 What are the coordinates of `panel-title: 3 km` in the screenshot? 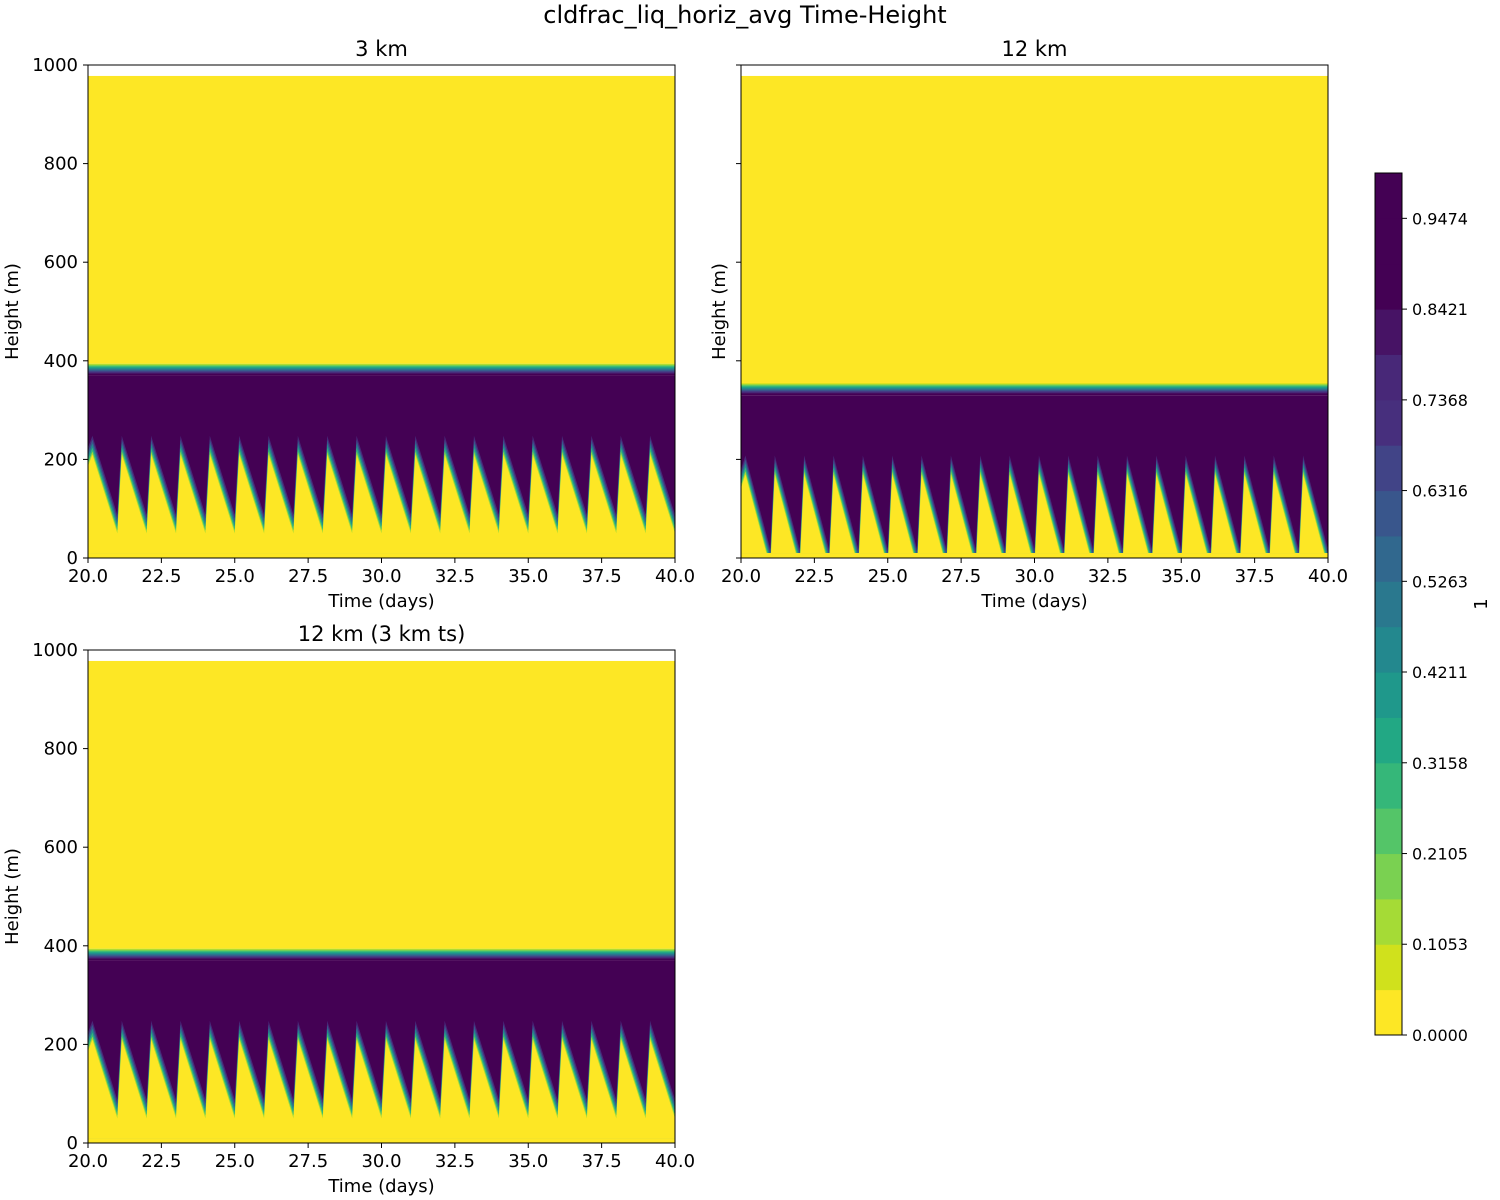 It's located at (381, 49).